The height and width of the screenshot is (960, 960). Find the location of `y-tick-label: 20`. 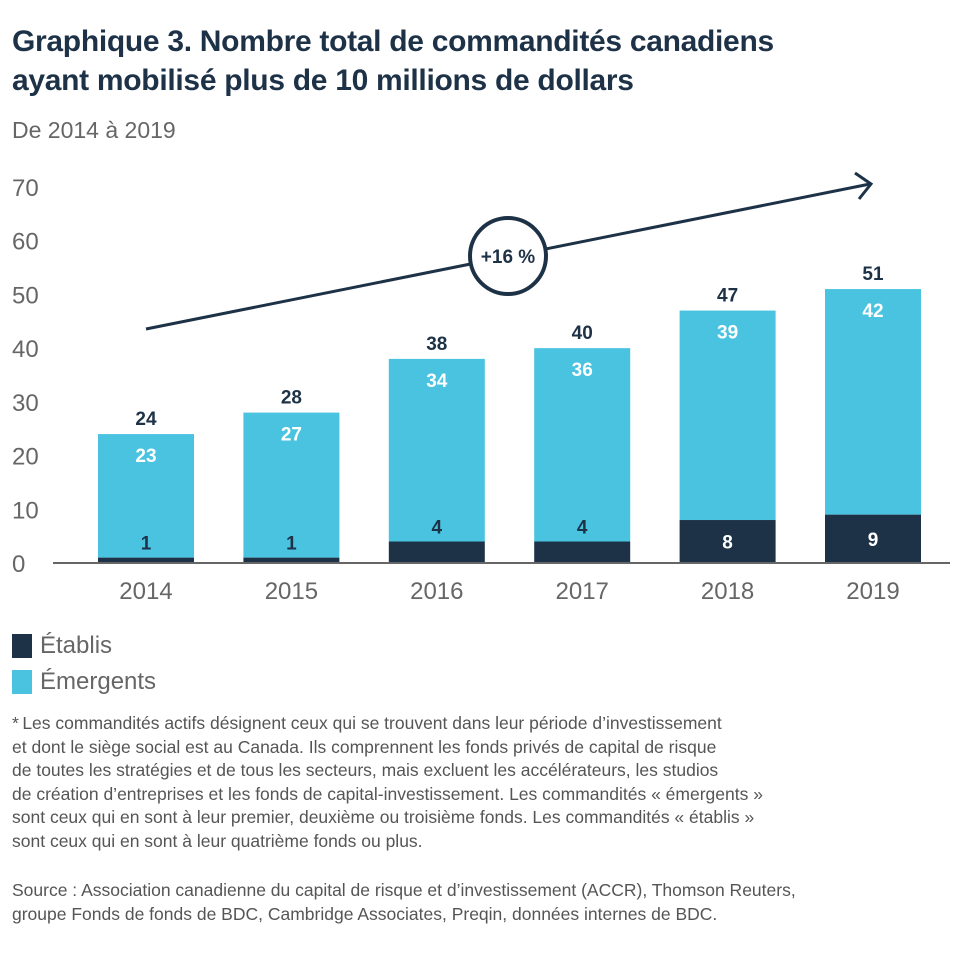

y-tick-label: 20 is located at coordinates (25, 457).